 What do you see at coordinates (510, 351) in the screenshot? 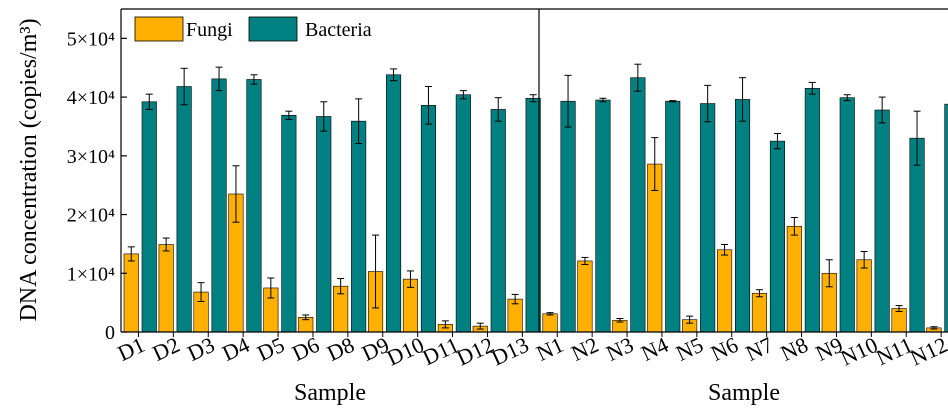
I see `x-tick-label: D13` at bounding box center [510, 351].